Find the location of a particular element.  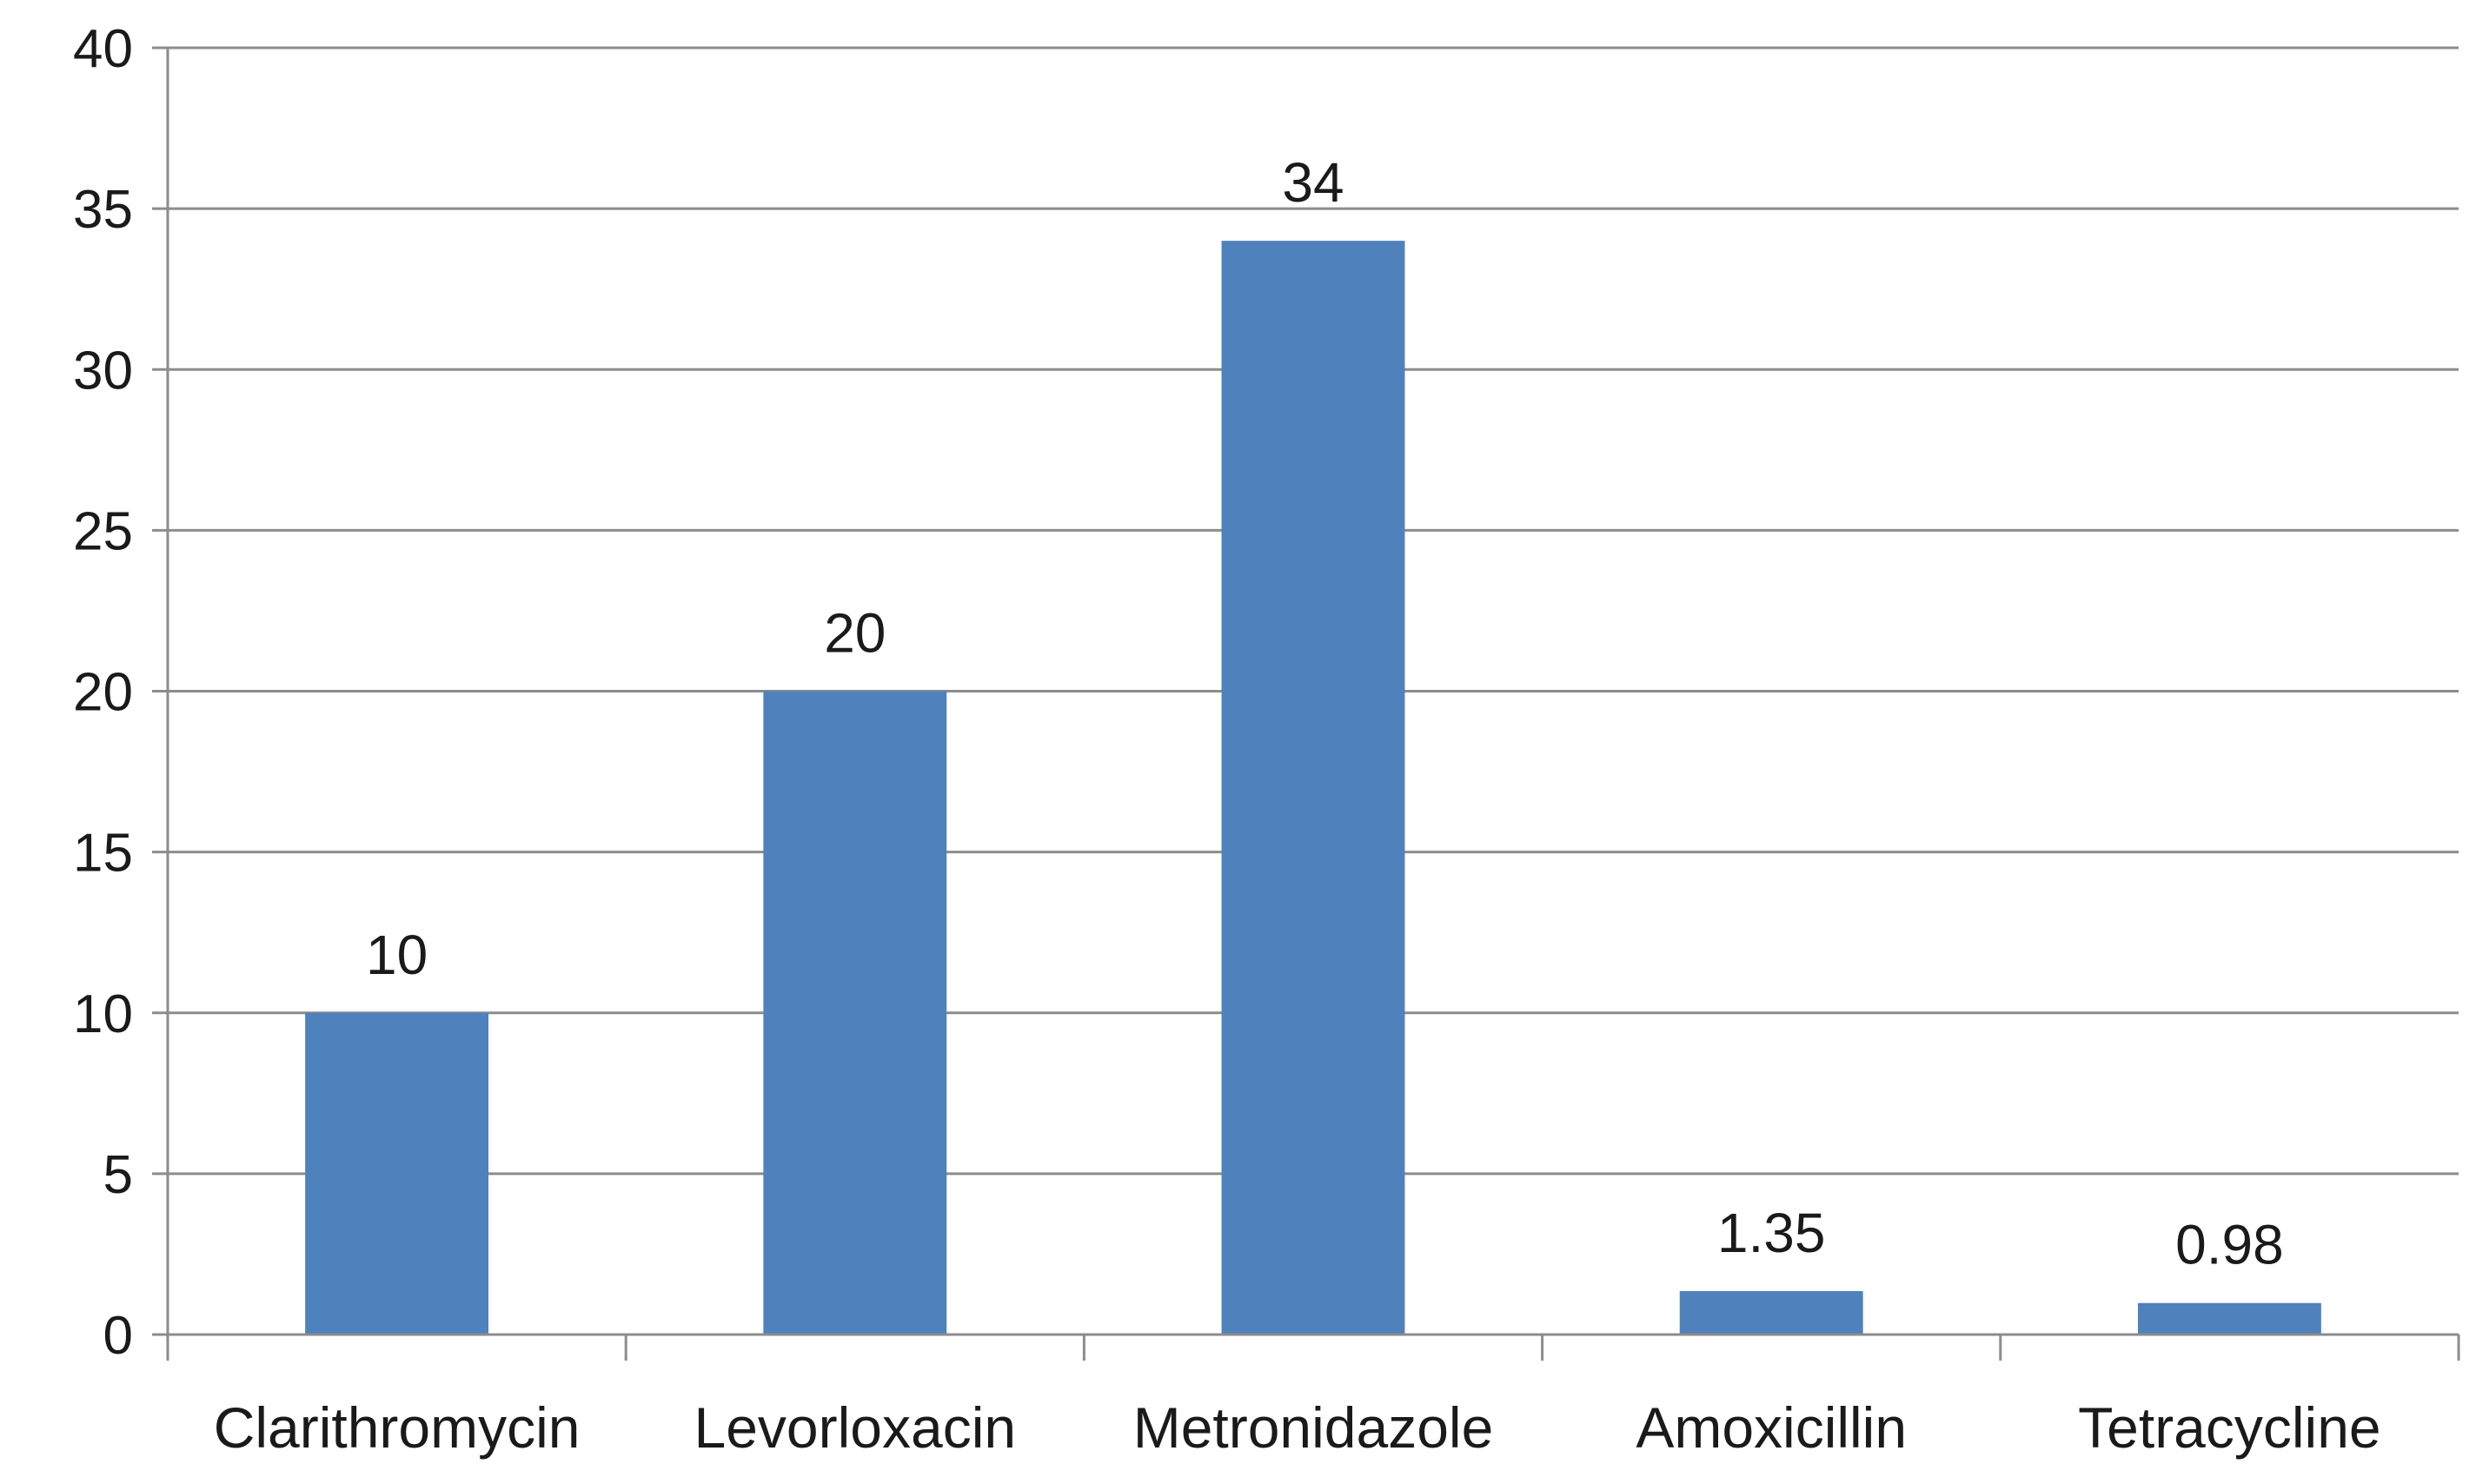

y-tick-label: 5 is located at coordinates (118, 1175).